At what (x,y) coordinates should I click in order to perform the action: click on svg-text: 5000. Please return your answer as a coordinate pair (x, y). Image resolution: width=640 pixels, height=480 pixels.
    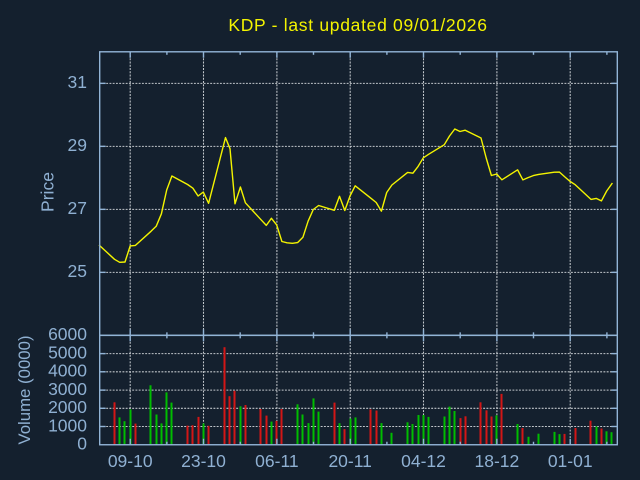
    Looking at the image, I should click on (67, 353).